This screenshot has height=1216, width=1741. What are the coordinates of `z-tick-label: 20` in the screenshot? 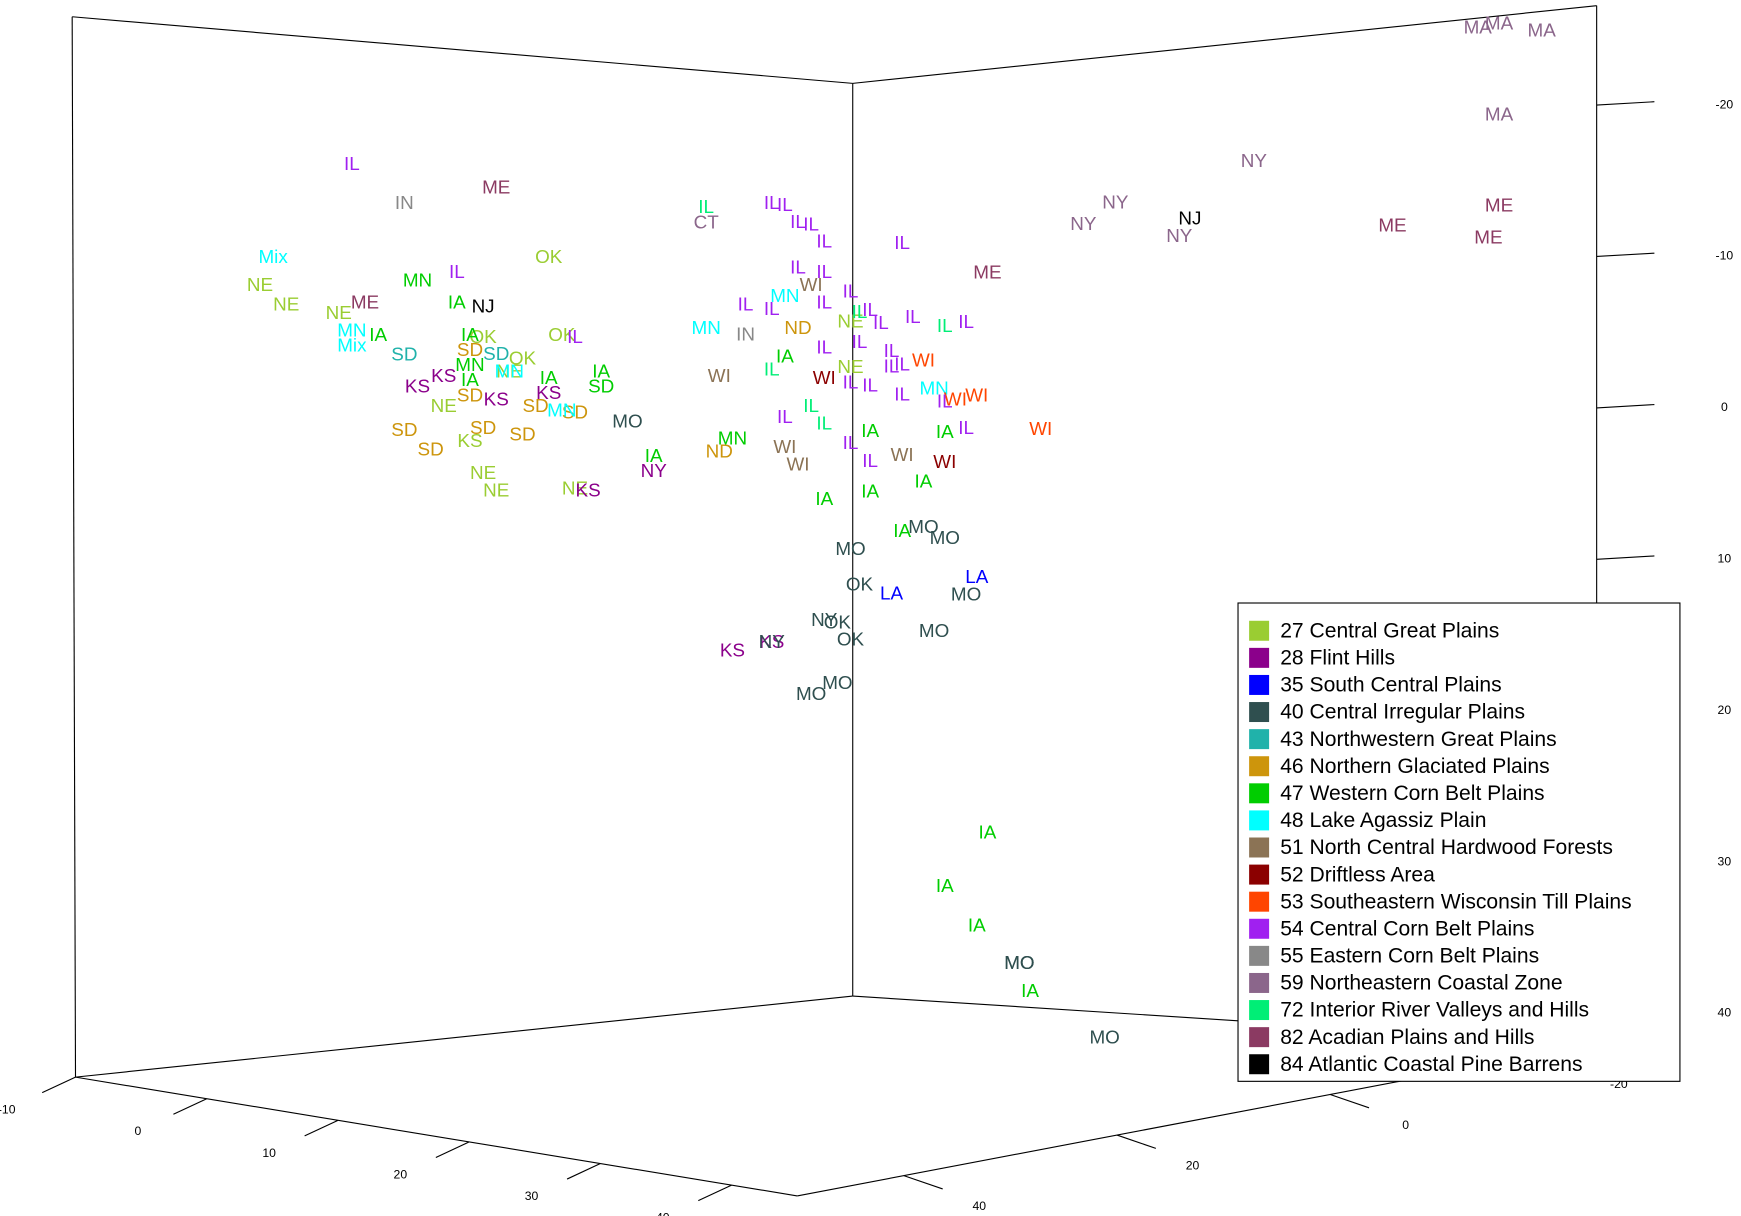 It's located at (1725, 710).